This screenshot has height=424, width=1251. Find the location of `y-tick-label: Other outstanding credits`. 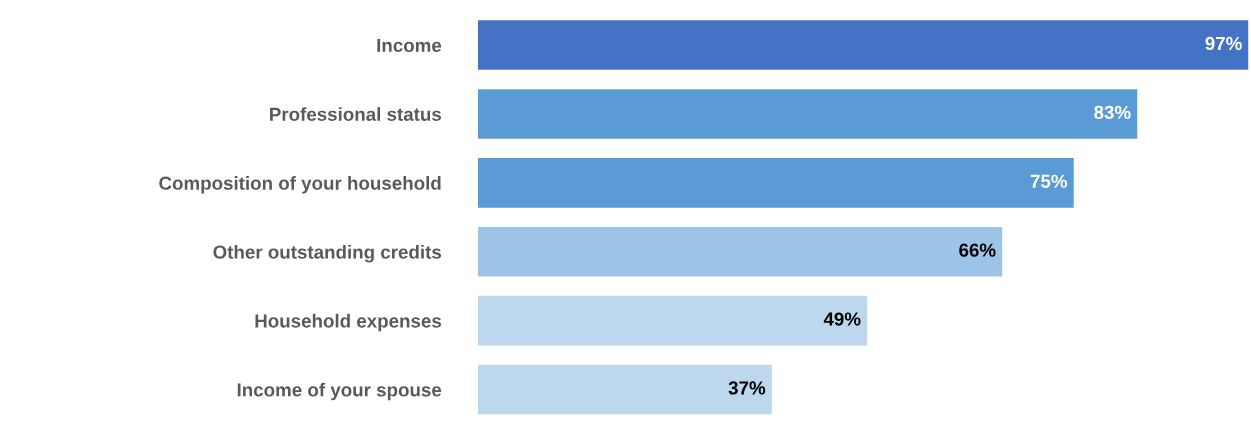

y-tick-label: Other outstanding credits is located at coordinates (327, 253).